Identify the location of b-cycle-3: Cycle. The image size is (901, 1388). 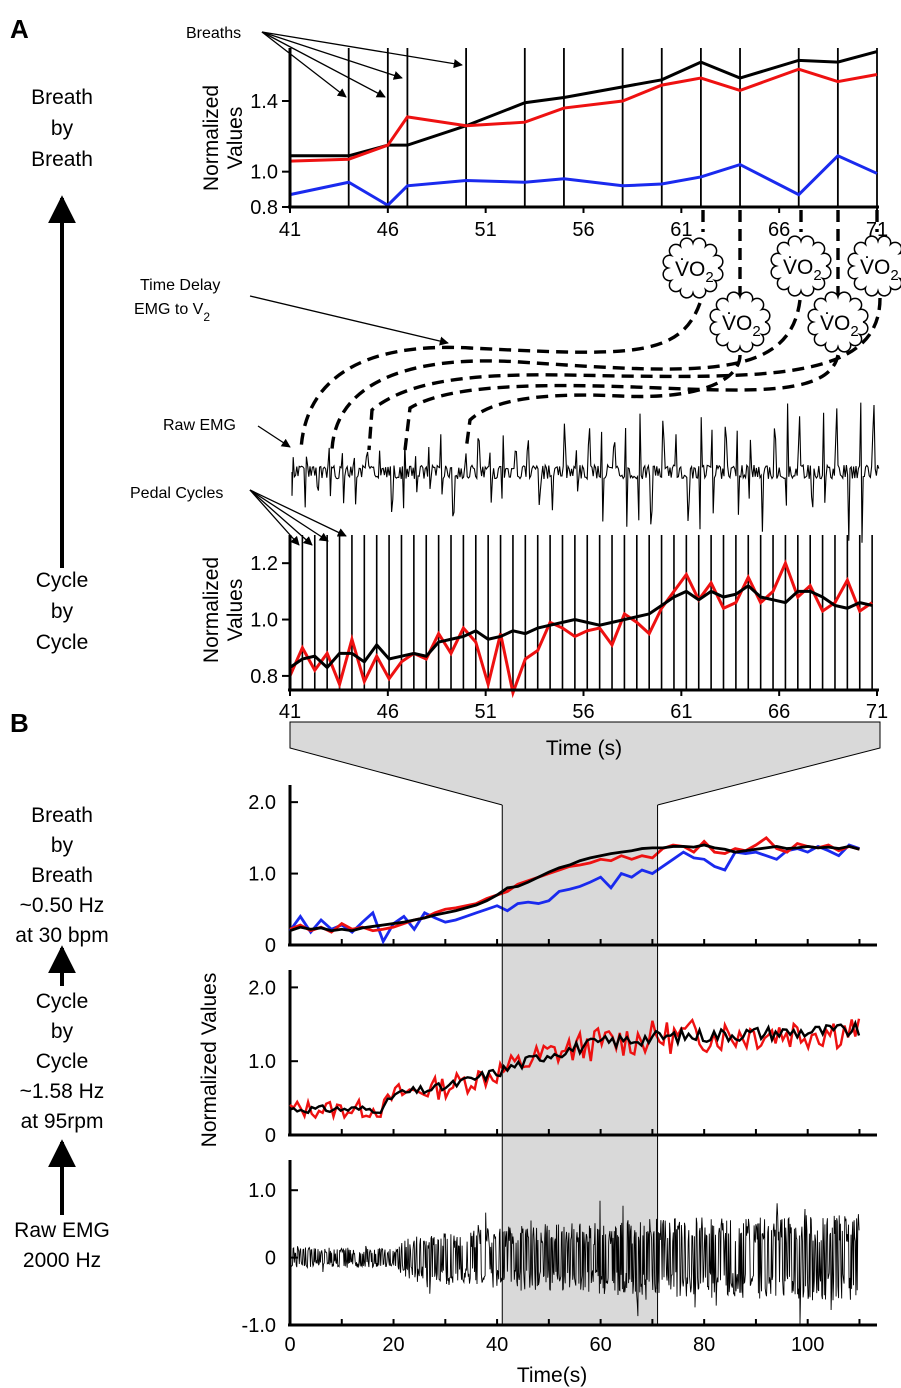
(62, 1061).